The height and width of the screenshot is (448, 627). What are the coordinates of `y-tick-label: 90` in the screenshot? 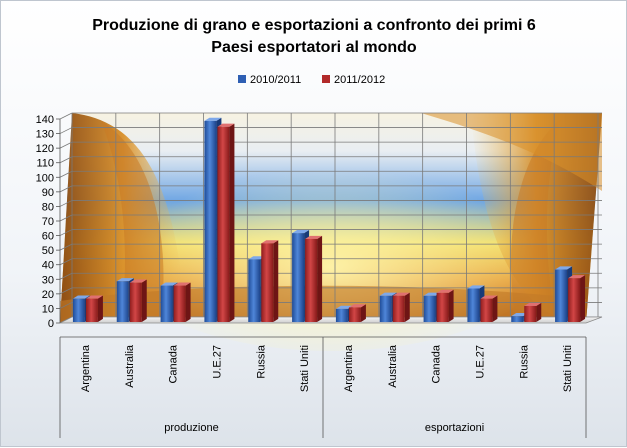 It's located at (48, 193).